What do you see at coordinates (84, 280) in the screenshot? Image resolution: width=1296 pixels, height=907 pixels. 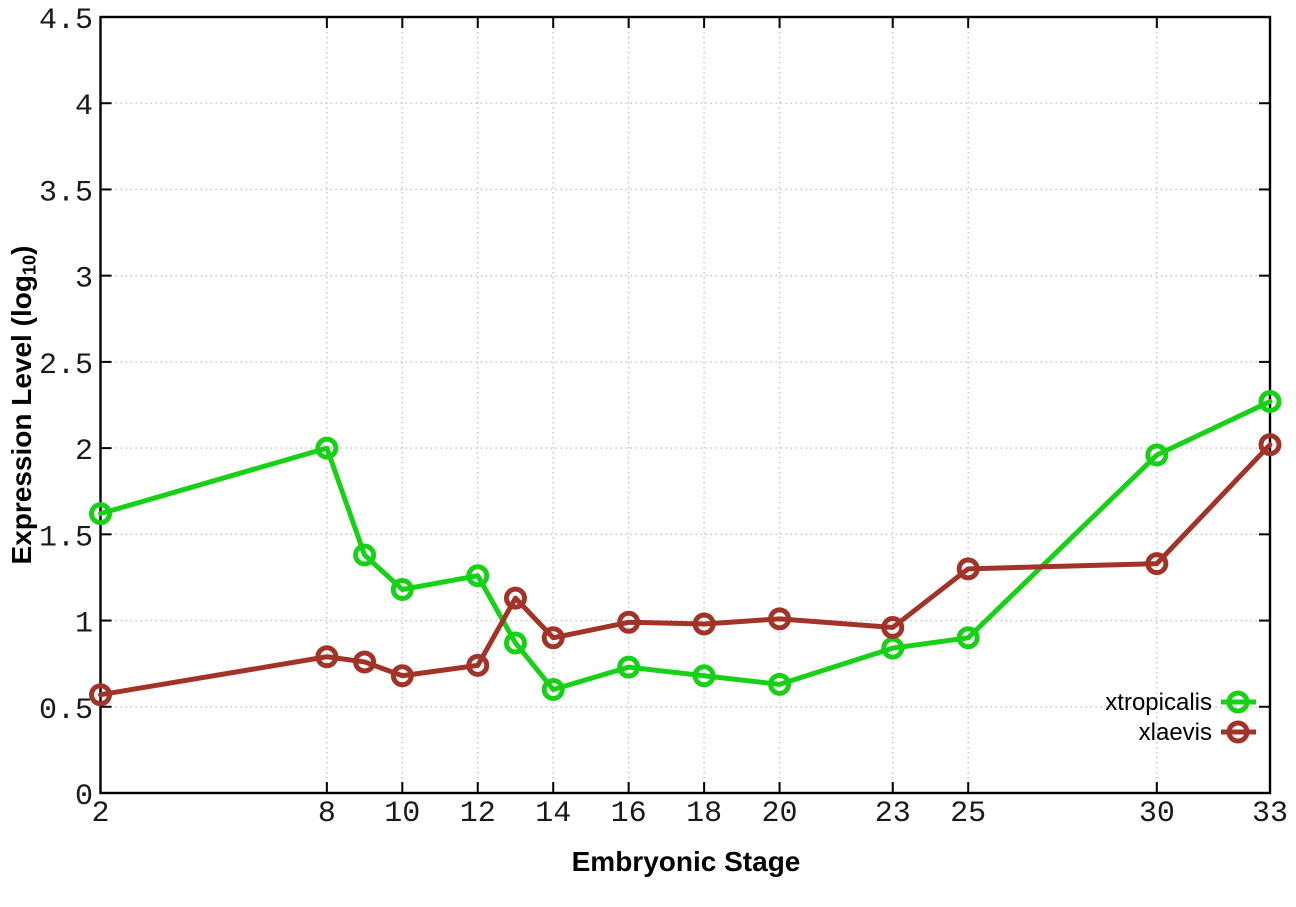 I see `y-tick-label: 3` at bounding box center [84, 280].